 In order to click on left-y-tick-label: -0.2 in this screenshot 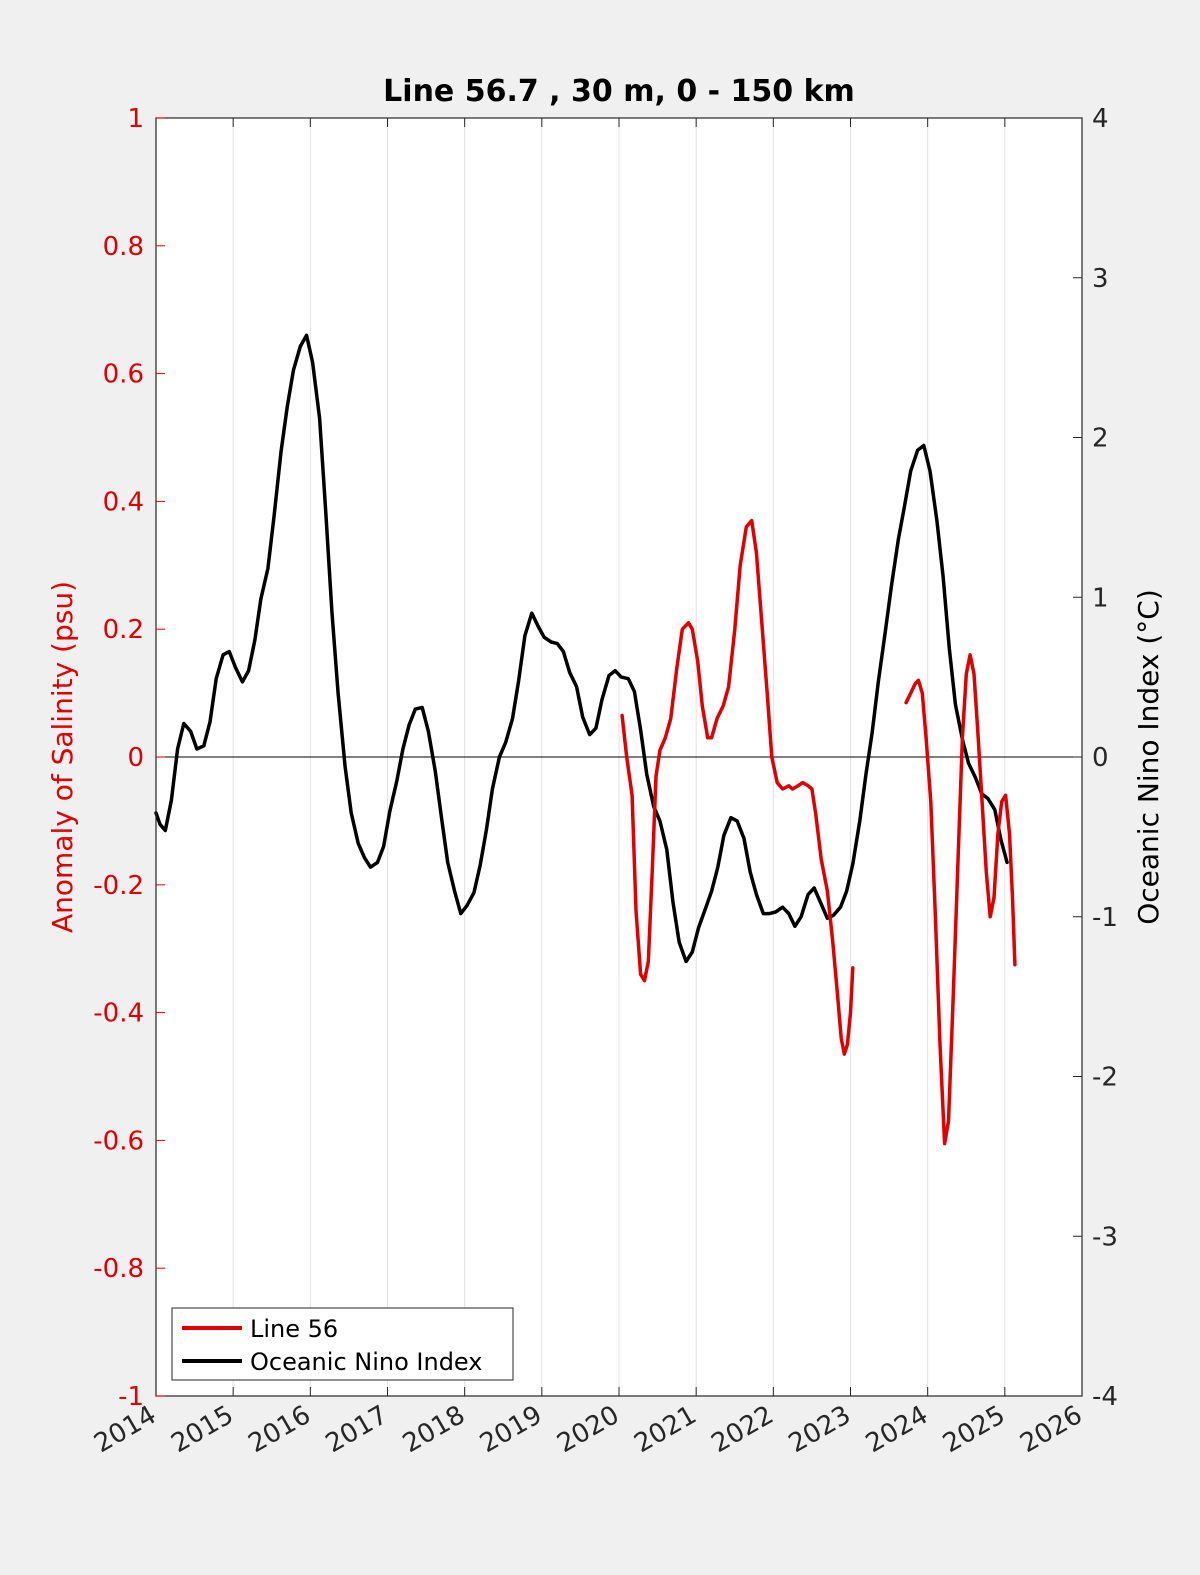, I will do `click(118, 886)`.